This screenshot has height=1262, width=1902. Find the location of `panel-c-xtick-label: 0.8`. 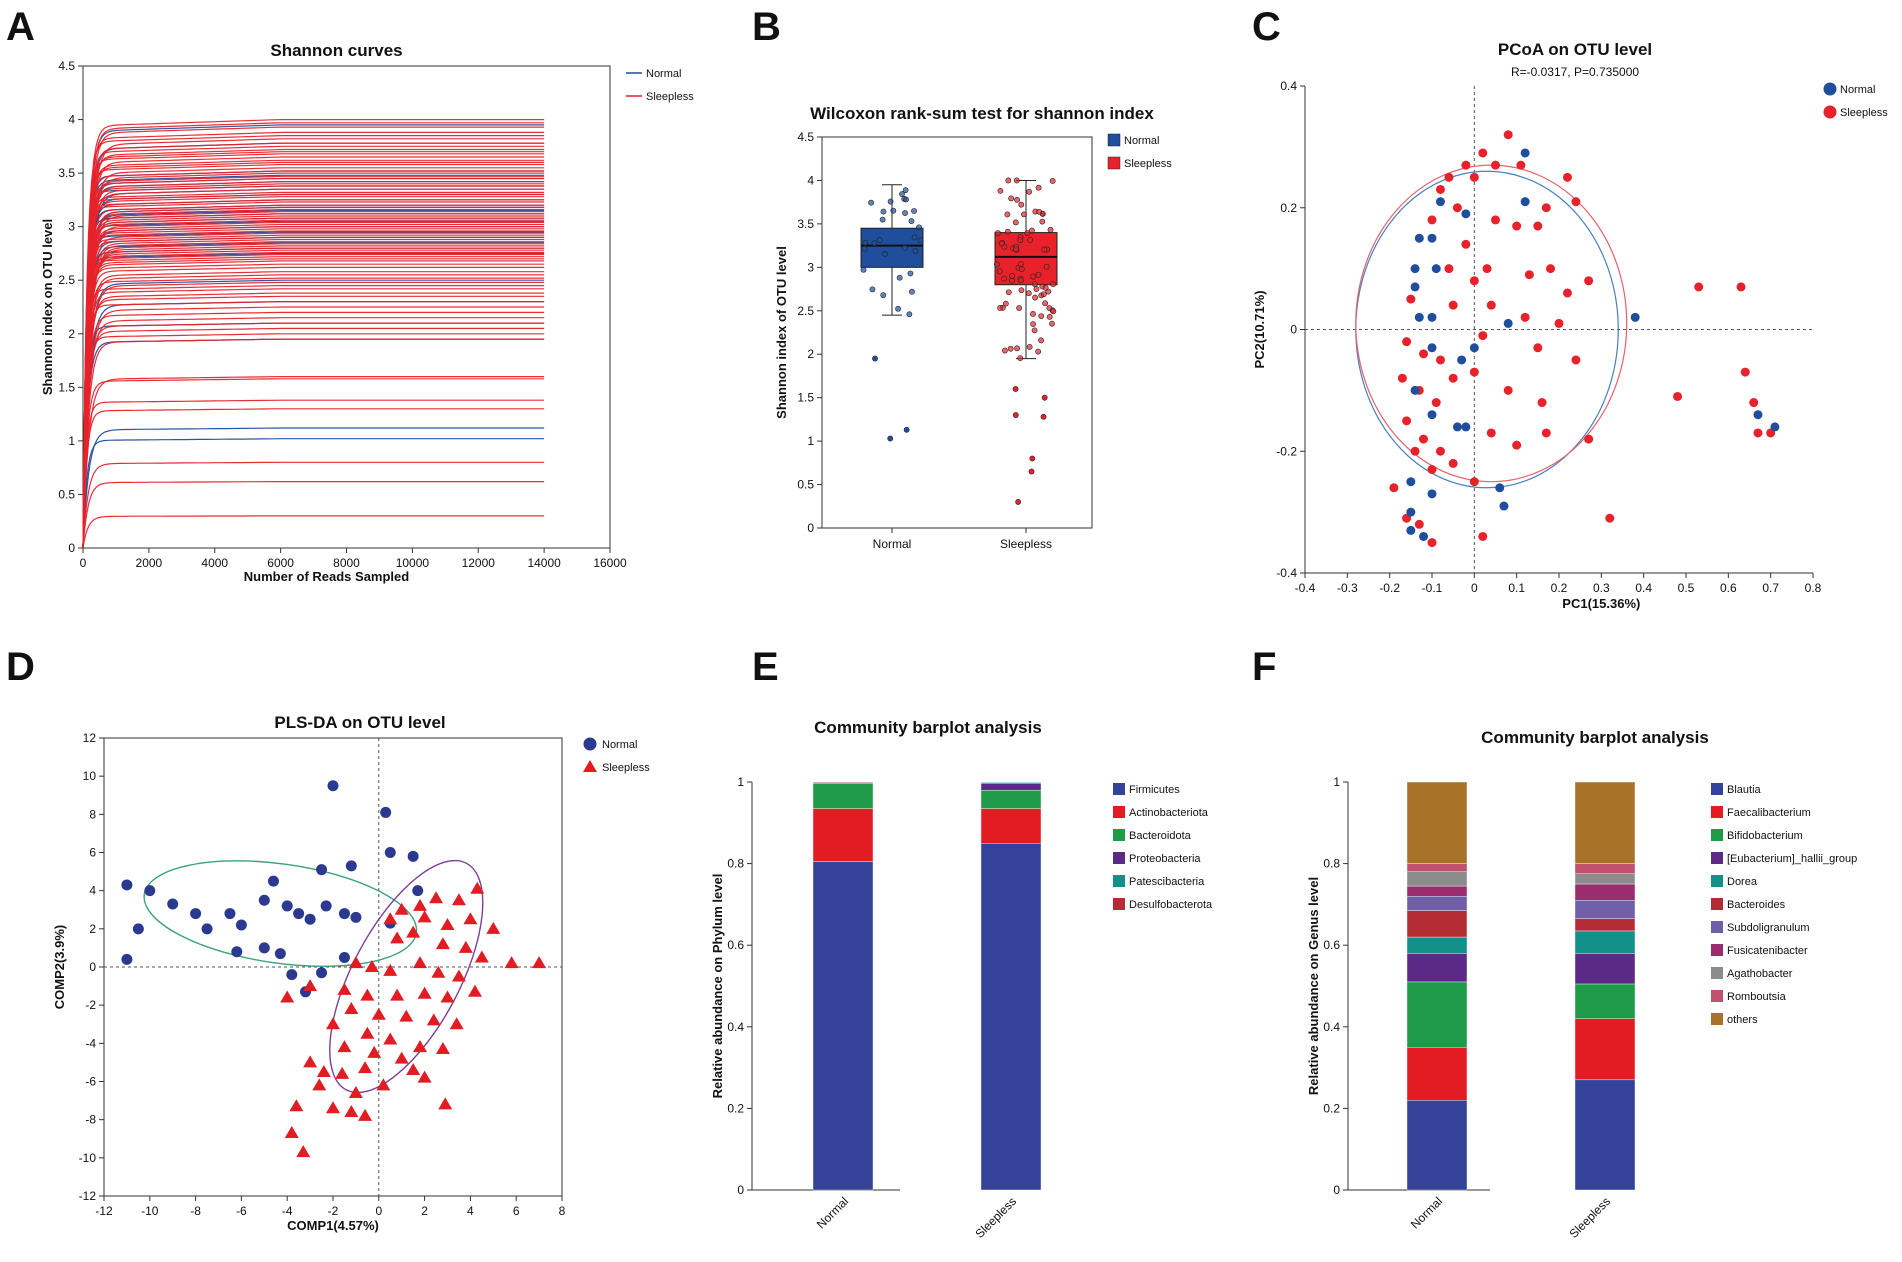

panel-c-xtick-label: 0.8 is located at coordinates (1813, 588).